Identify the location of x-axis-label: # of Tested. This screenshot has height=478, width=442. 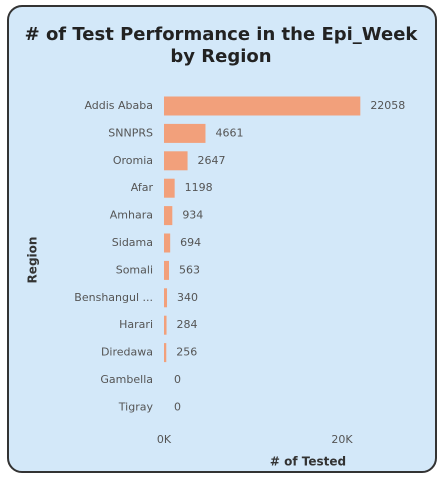
(308, 462).